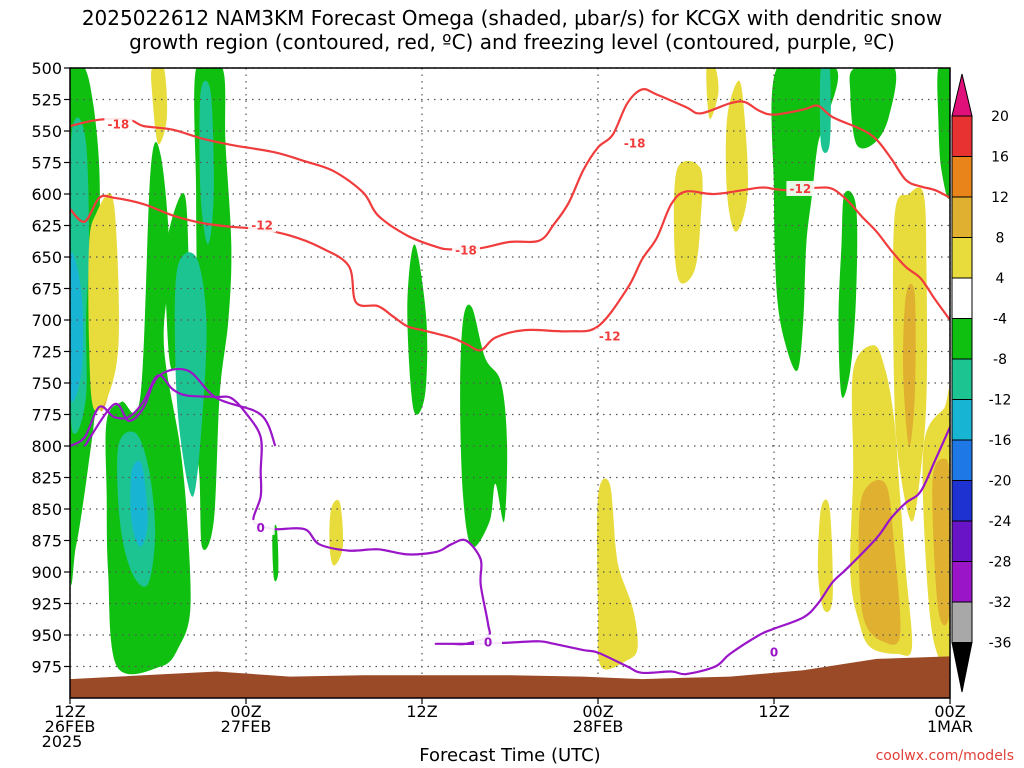 Image resolution: width=1024 pixels, height=768 pixels. What do you see at coordinates (46, 509) in the screenshot?
I see `y-tick-label: 850` at bounding box center [46, 509].